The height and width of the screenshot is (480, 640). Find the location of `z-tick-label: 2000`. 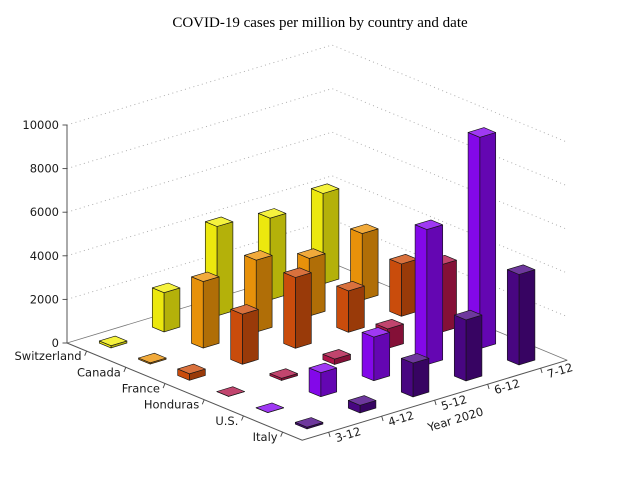

z-tick-label: 2000 is located at coordinates (44, 299).